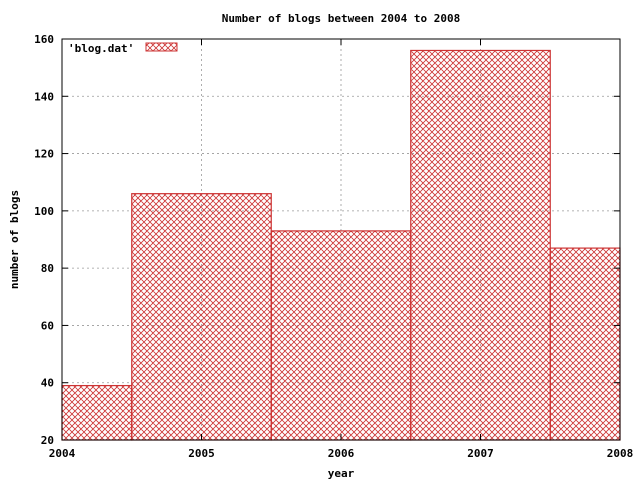 The image size is (640, 480). What do you see at coordinates (161, 47) in the screenshot?
I see `legend-swatch` at bounding box center [161, 47].